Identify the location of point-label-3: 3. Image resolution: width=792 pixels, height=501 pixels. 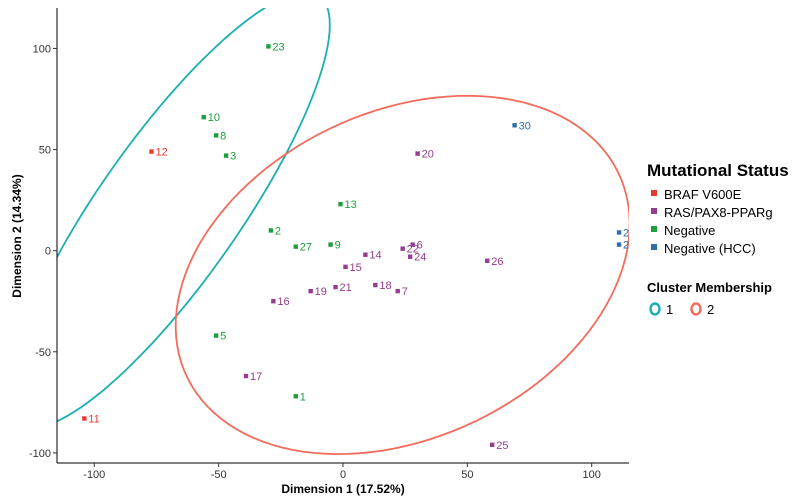
(233, 157).